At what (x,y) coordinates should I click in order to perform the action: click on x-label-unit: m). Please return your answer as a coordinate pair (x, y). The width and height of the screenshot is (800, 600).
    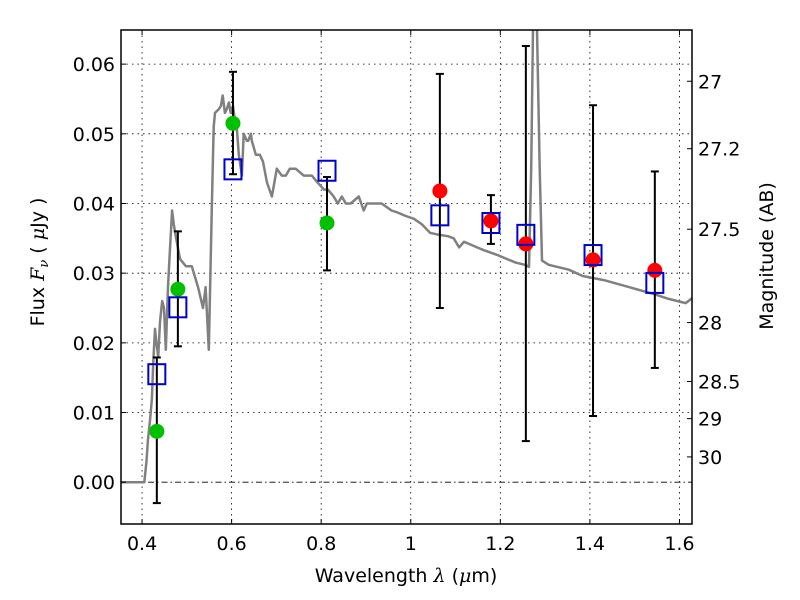
    Looking at the image, I should click on (484, 576).